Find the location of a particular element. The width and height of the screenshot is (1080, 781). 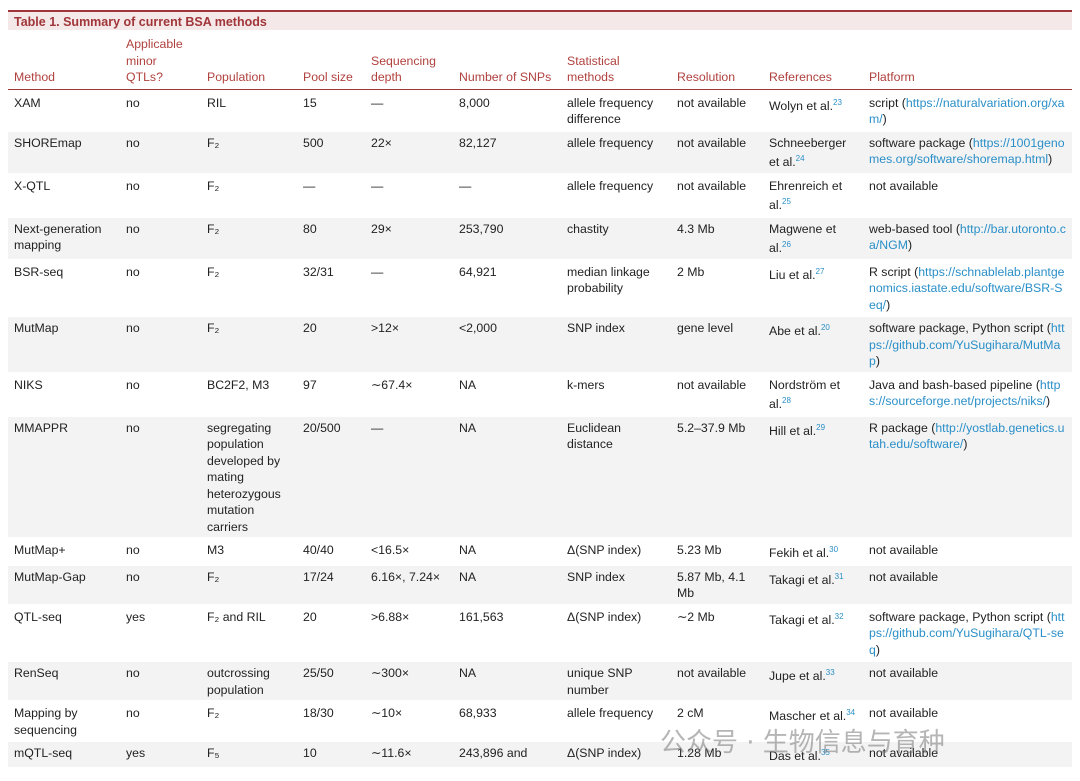

cell-reference: Magwene et al.26 is located at coordinates (813, 238).